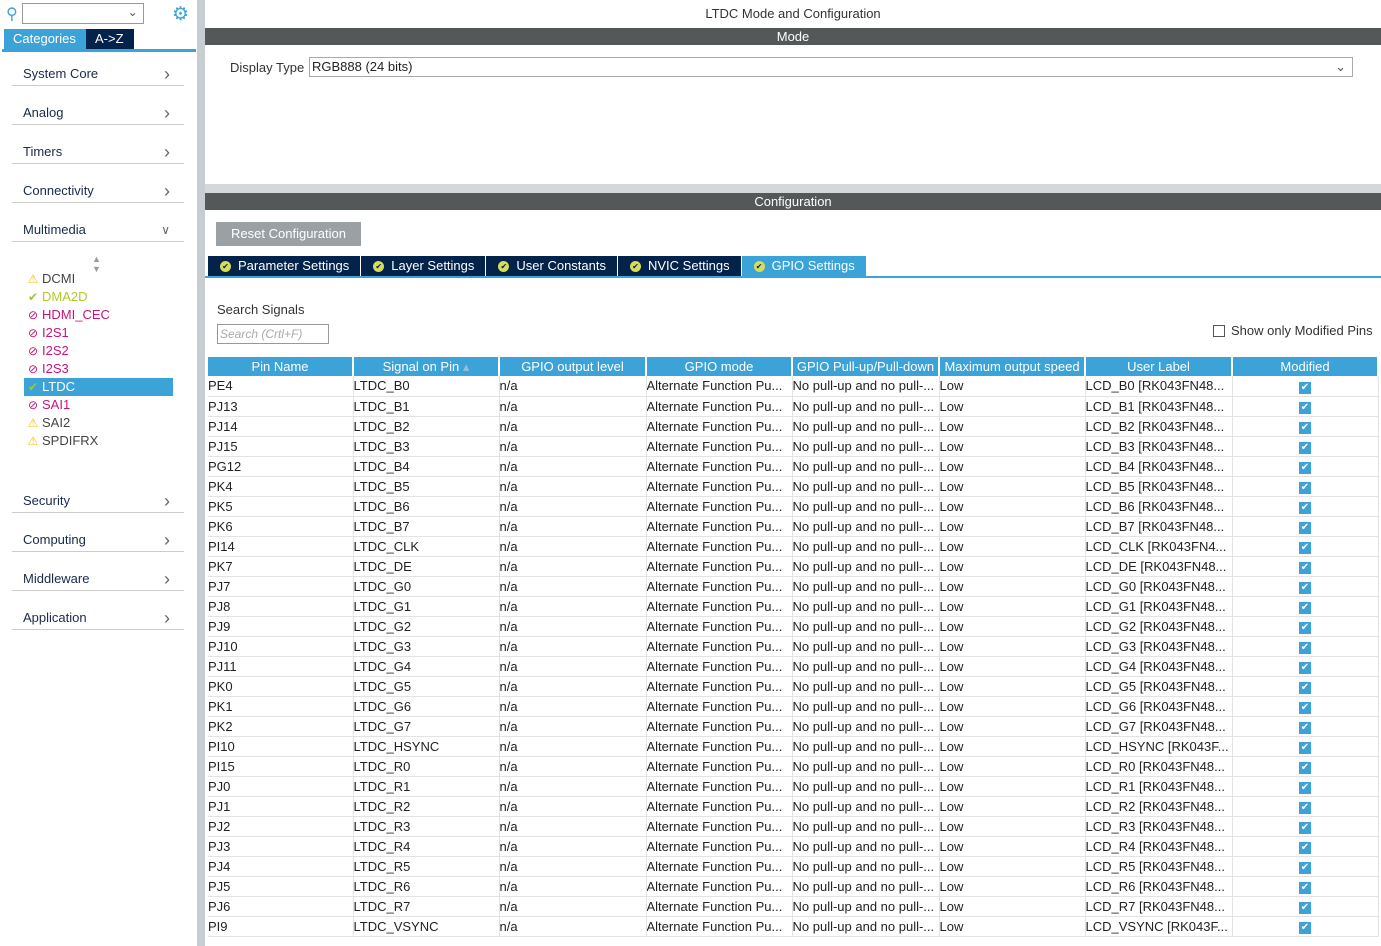 This screenshot has height=946, width=1381. Describe the element at coordinates (1293, 330) in the screenshot. I see `show-modified-checkbox: Show only Modified Pins` at that location.